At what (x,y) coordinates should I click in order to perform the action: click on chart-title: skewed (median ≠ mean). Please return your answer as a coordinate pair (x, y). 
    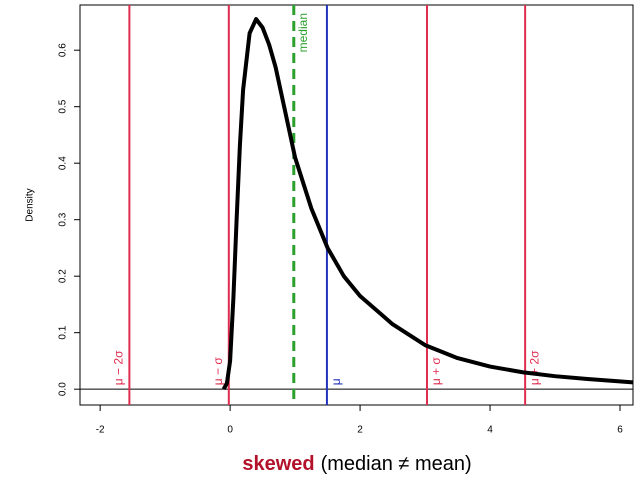
    Looking at the image, I should click on (356, 464).